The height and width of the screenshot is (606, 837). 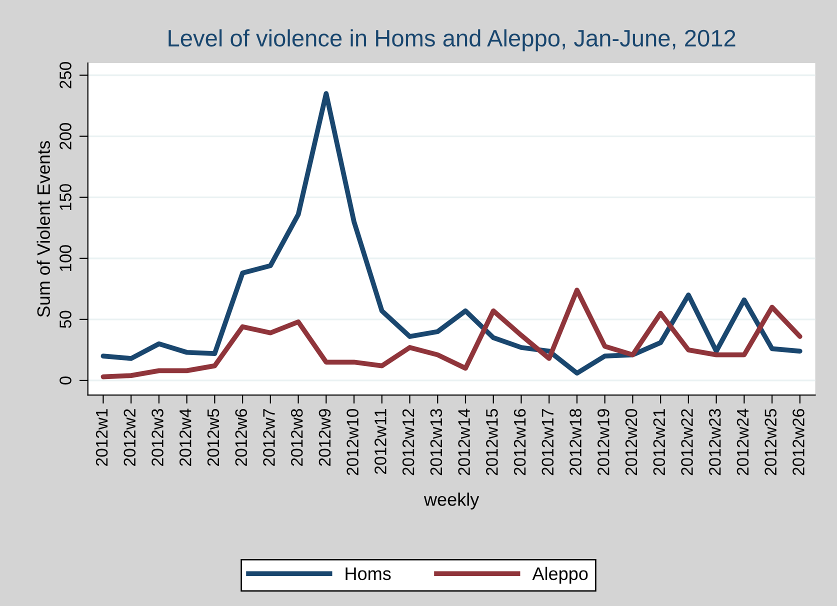 What do you see at coordinates (102, 437) in the screenshot?
I see `x-tick-label: 2012w1` at bounding box center [102, 437].